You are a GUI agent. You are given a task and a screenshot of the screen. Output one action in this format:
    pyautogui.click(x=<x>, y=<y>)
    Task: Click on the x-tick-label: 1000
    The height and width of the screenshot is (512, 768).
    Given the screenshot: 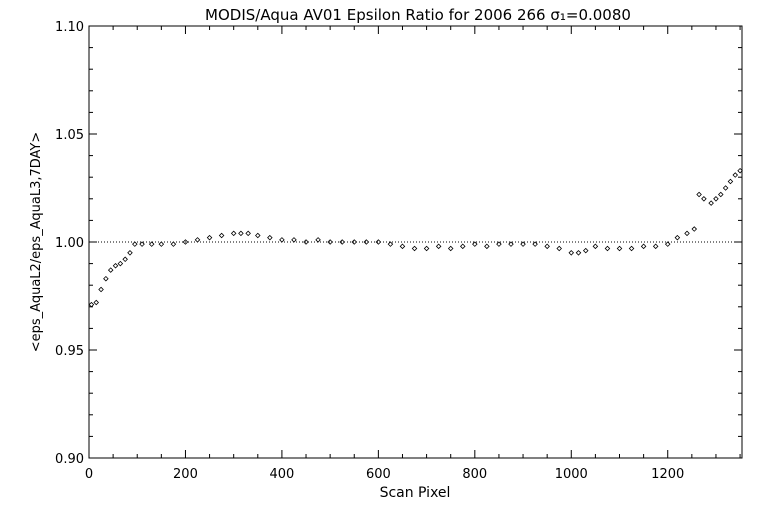 What is the action you would take?
    pyautogui.click(x=571, y=474)
    